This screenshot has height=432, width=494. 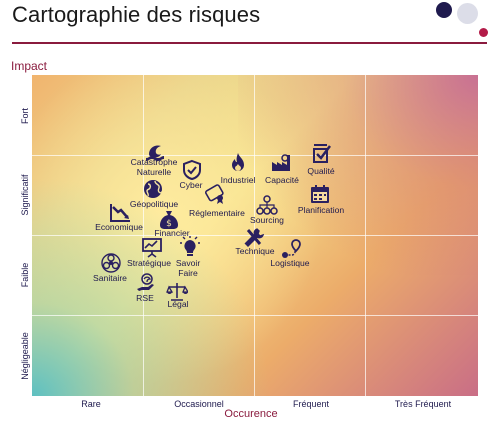 What do you see at coordinates (320, 194) in the screenshot?
I see `calendar-icon` at bounding box center [320, 194].